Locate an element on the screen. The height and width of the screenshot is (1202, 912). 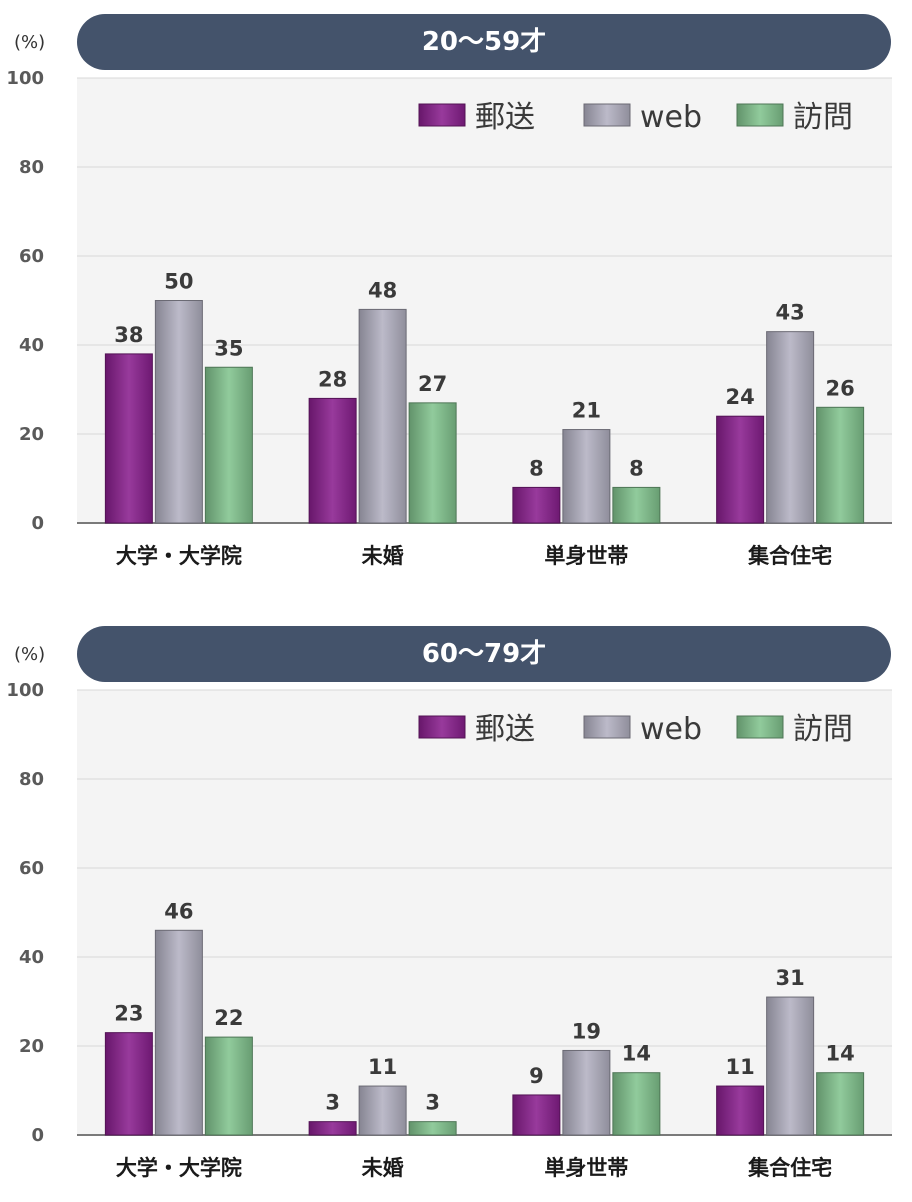
data-label: 31 is located at coordinates (790, 978).